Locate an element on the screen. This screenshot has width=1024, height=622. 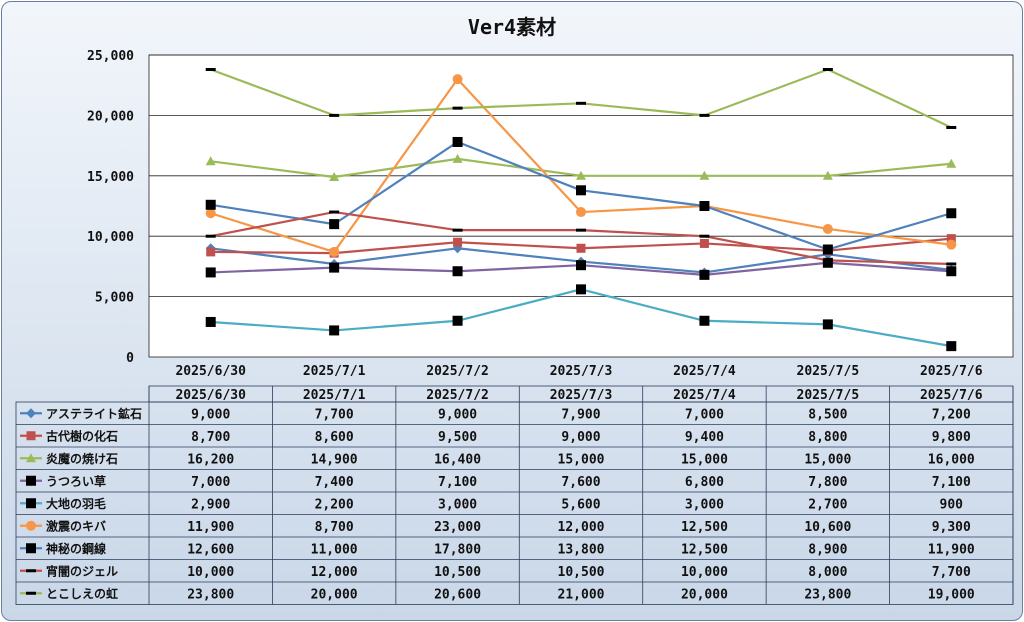
y-tick-label: 10,000 is located at coordinates (110, 237).